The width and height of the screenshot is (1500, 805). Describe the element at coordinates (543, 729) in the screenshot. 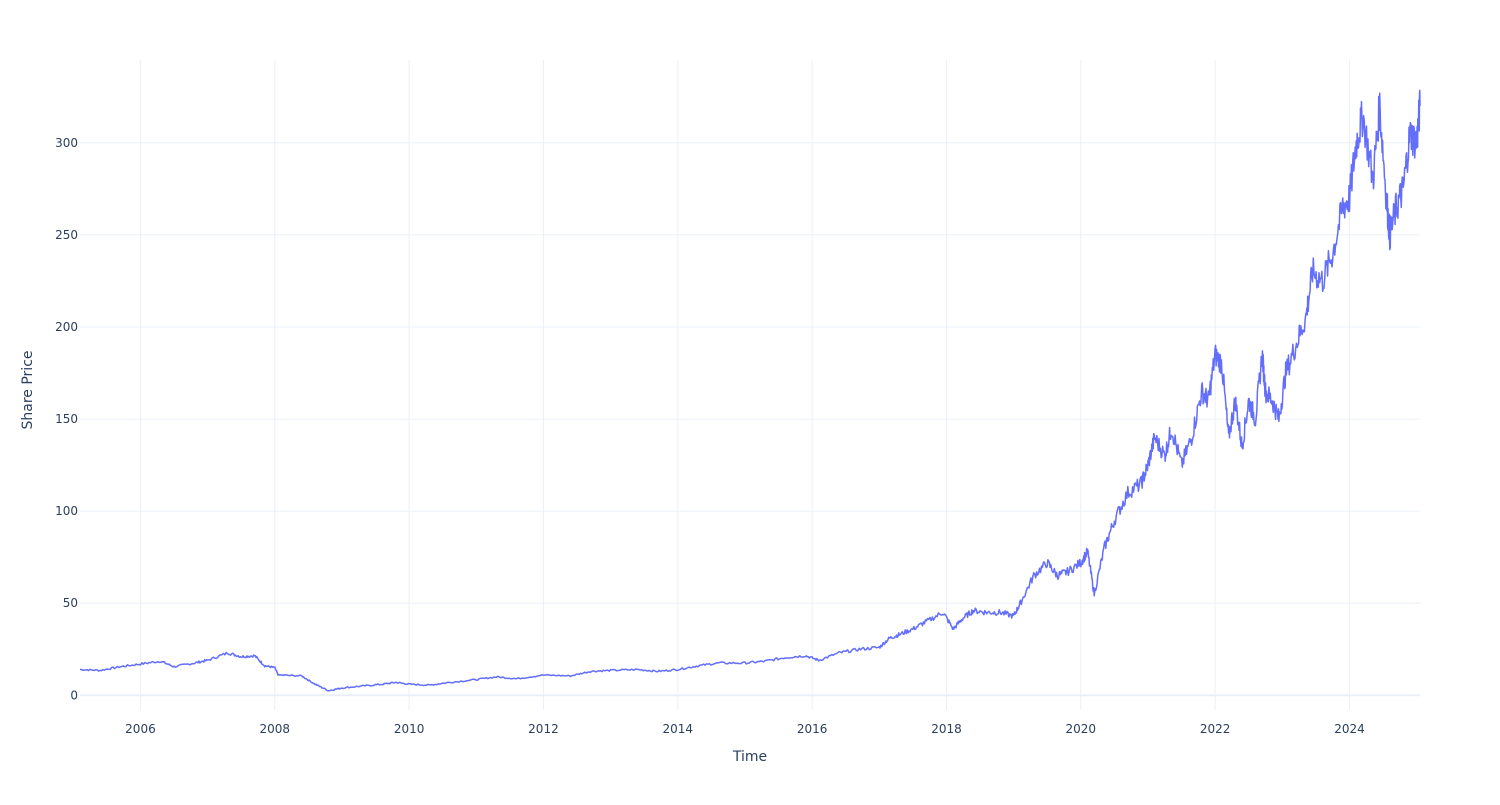

I see `x-tick-label: 2012` at that location.